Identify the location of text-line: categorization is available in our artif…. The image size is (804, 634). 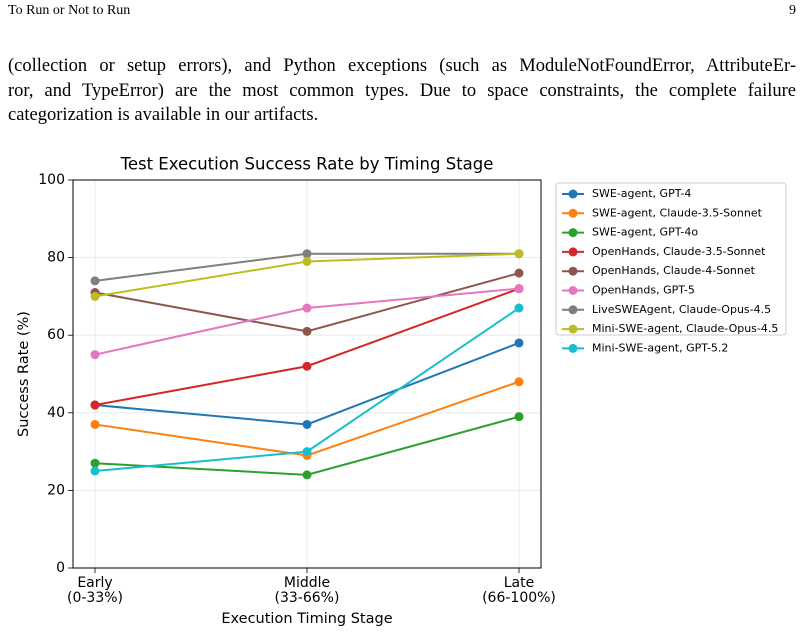
(163, 115).